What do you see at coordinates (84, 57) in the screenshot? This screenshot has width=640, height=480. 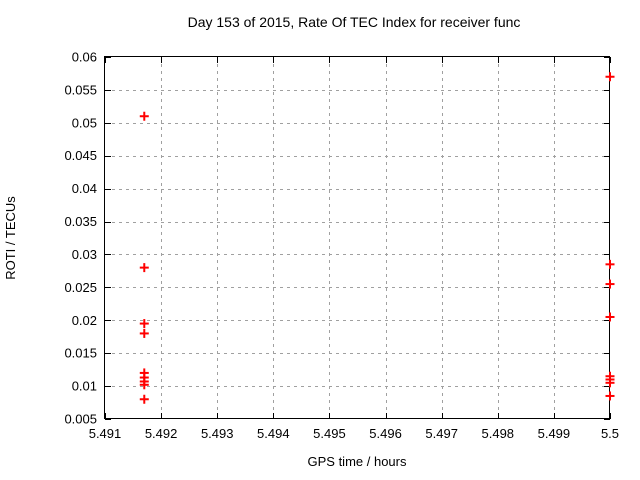 I see `y-tick-label: 0.06` at bounding box center [84, 57].